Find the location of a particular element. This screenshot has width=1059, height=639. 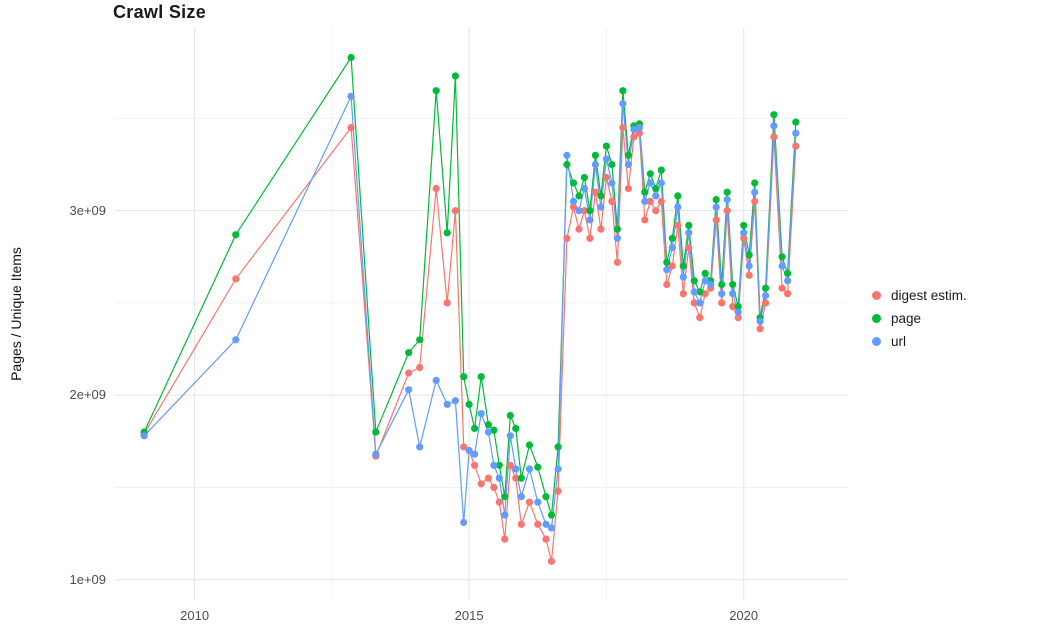

x-tick-label: 2015 is located at coordinates (469, 615).